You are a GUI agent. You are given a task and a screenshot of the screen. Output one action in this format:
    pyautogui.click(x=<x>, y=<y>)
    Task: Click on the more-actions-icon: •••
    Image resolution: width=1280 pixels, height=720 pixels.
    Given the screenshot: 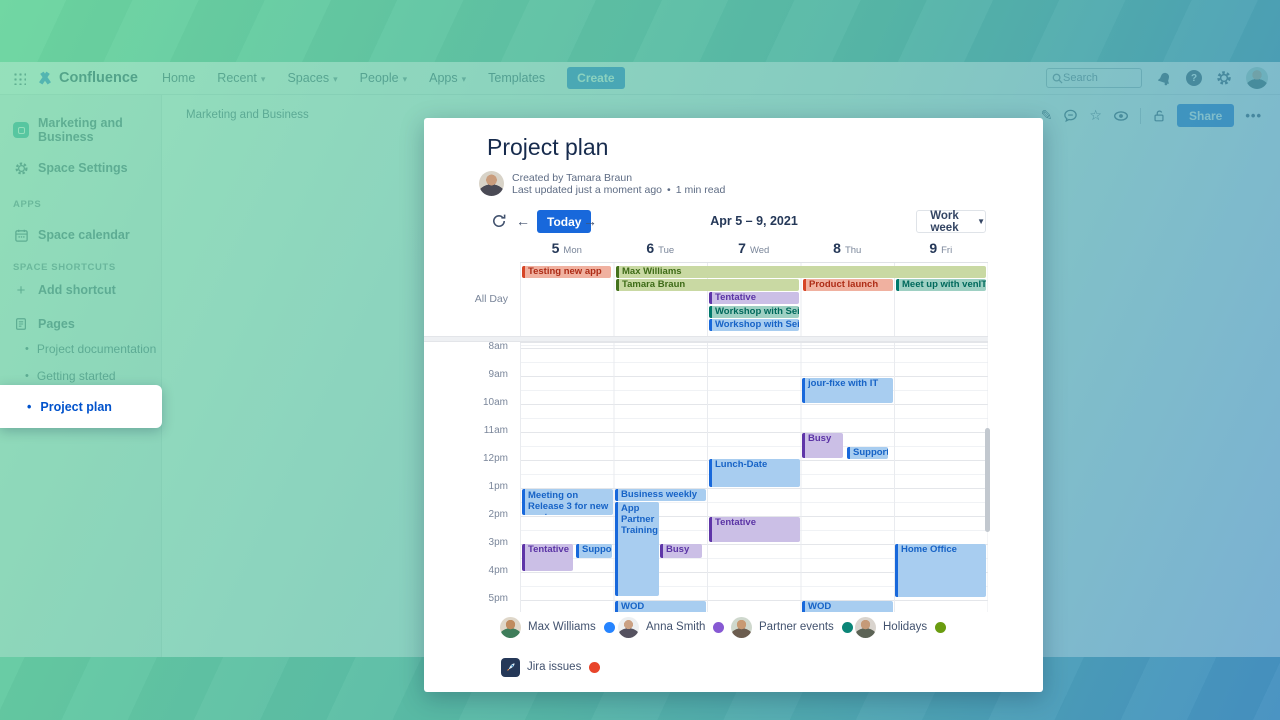 What is the action you would take?
    pyautogui.click(x=1253, y=115)
    